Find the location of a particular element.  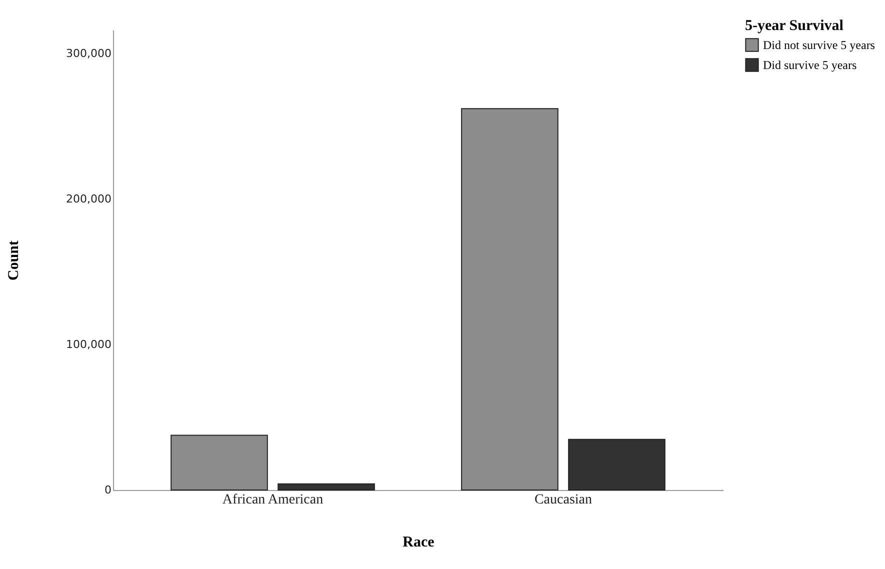

y-axis-title: Count is located at coordinates (14, 260).